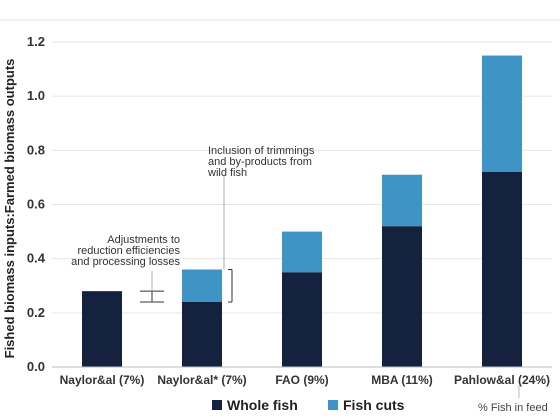 The image size is (560, 420). I want to click on x-category-label: FAO (9%), so click(301, 380).